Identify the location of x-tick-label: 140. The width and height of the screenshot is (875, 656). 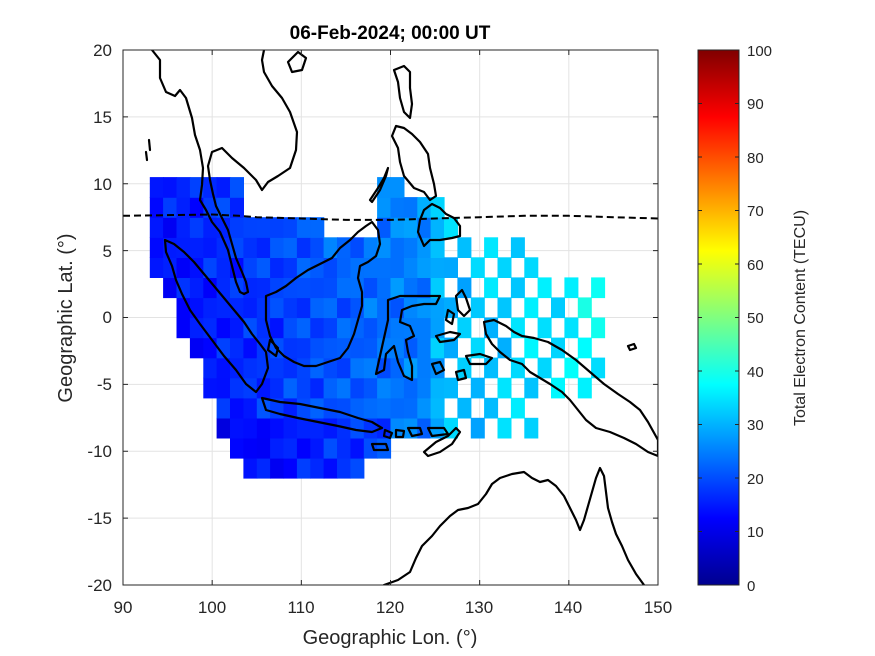
(568, 607).